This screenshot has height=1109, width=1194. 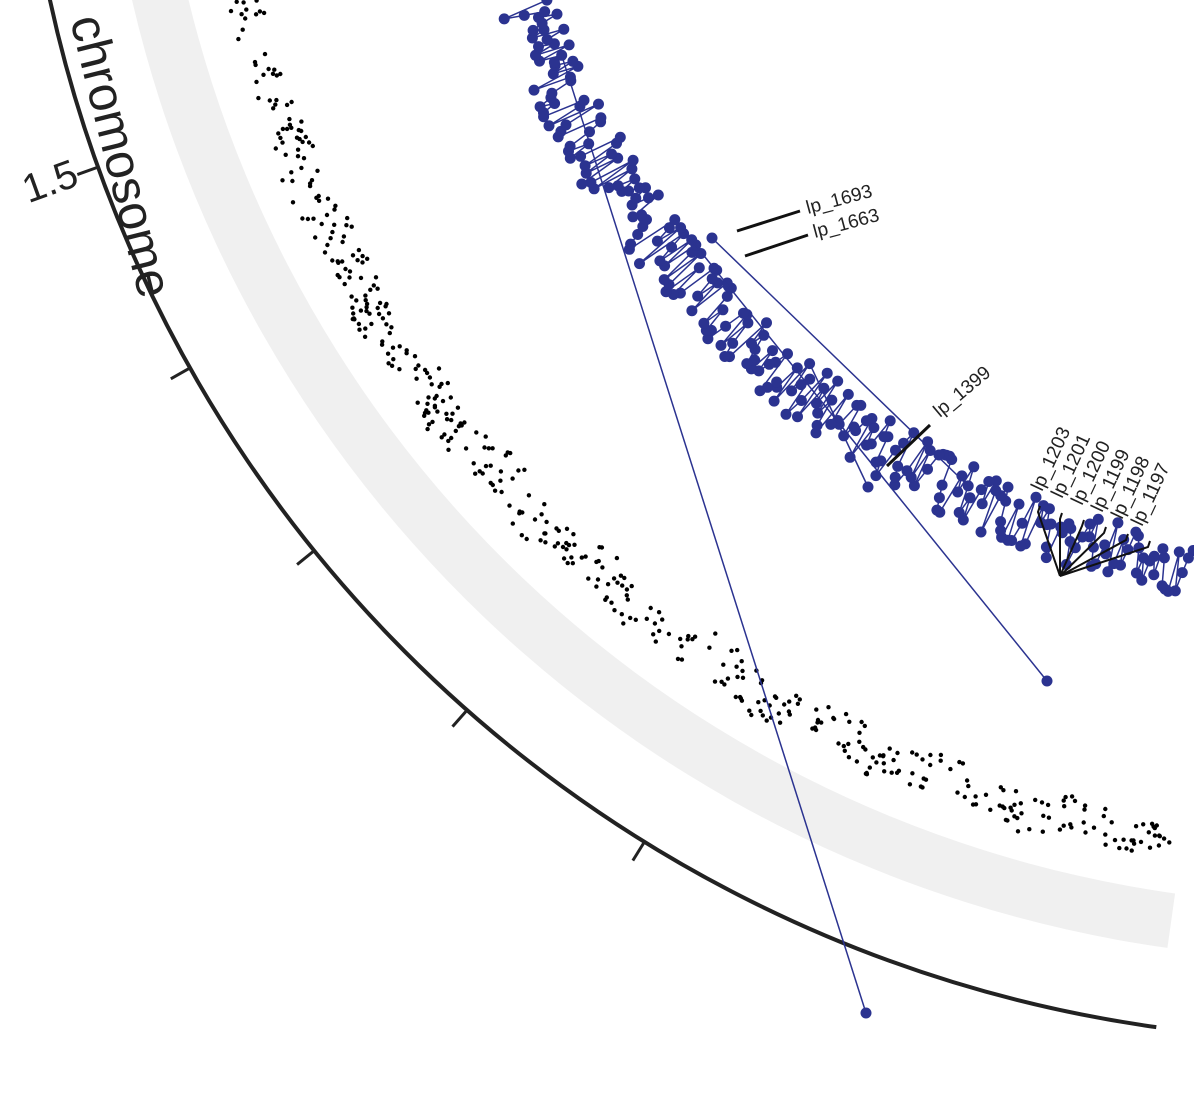 I want to click on axis-tick, so click(x=638, y=851).